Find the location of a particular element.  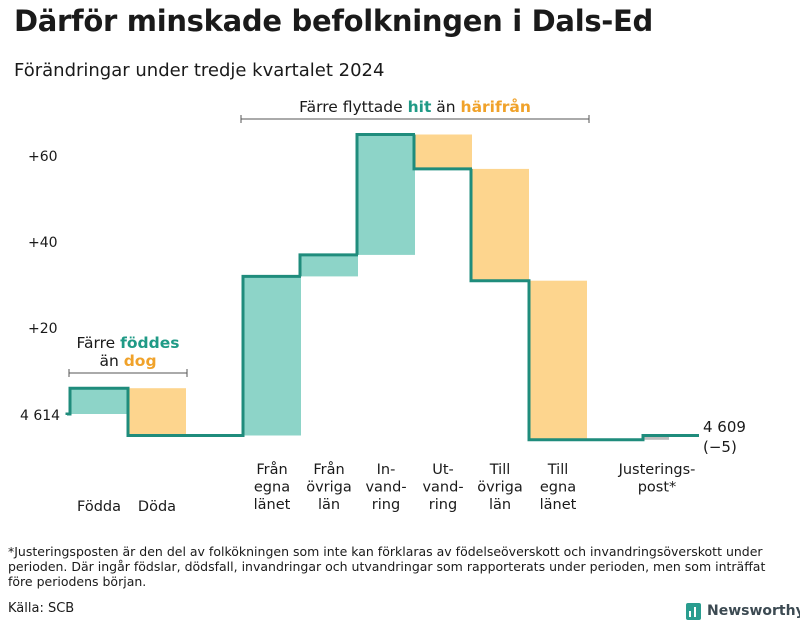

y-tick-label: +20 is located at coordinates (43, 329).